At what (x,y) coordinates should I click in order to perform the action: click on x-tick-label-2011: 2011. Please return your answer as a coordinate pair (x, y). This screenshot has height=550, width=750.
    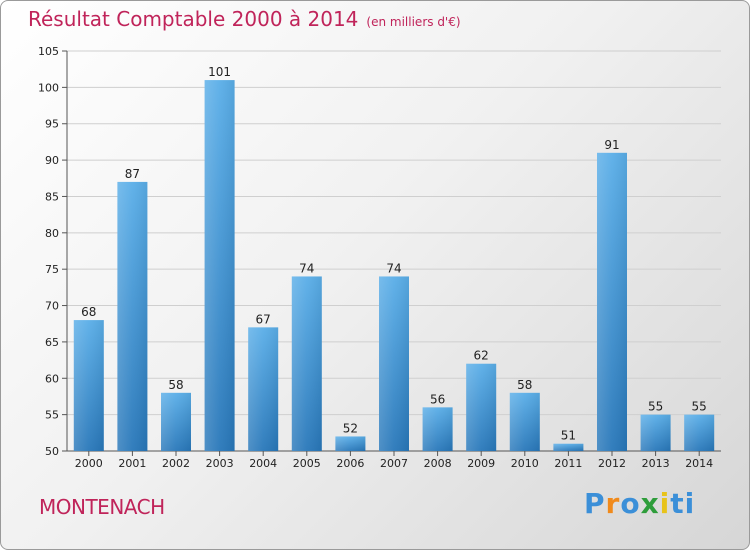
    Looking at the image, I should click on (568, 463).